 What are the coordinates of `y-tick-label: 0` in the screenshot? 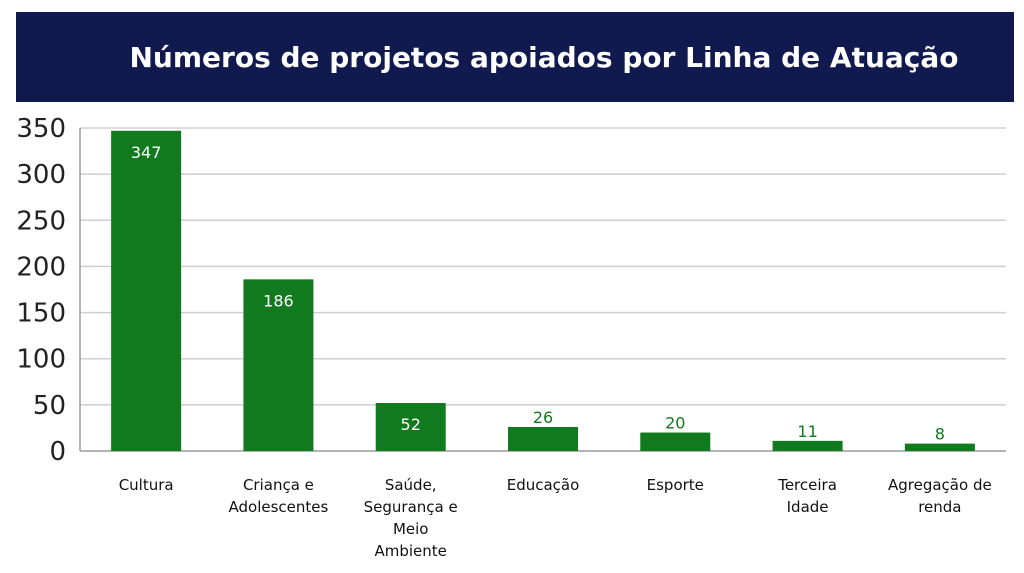 It's located at (57, 452).